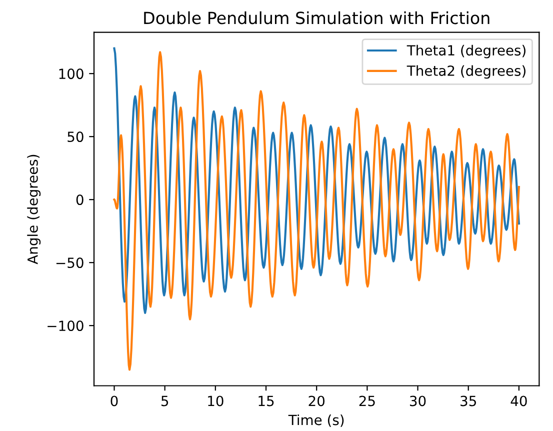  What do you see at coordinates (418, 401) in the screenshot?
I see `x-tick-label: 30` at bounding box center [418, 401].